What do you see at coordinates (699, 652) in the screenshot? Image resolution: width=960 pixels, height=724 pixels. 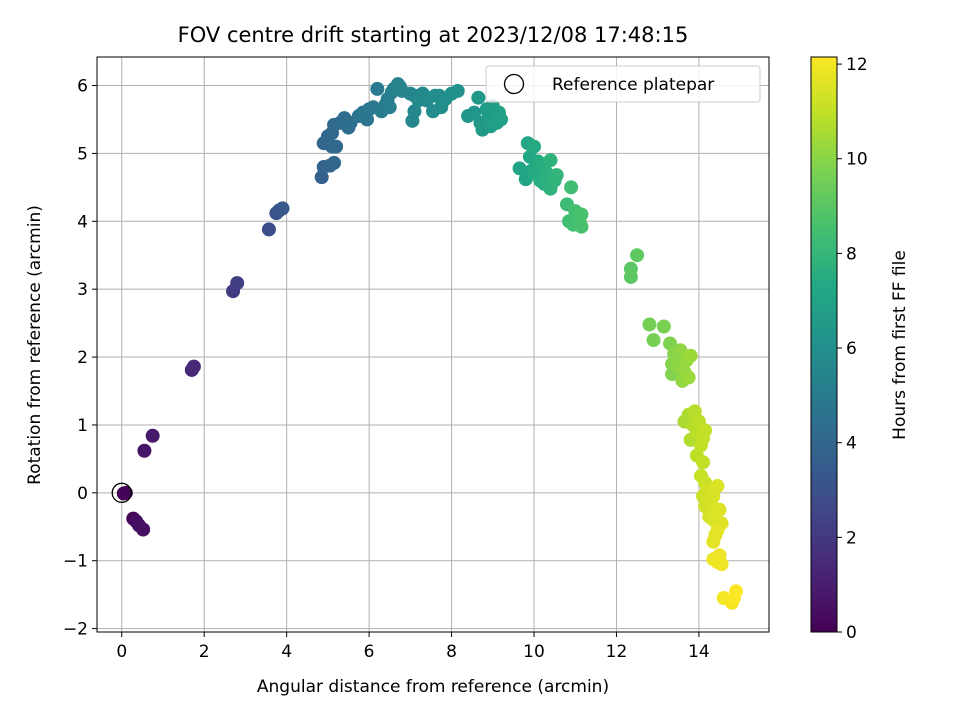 I see `x-tick-label: 14` at bounding box center [699, 652].